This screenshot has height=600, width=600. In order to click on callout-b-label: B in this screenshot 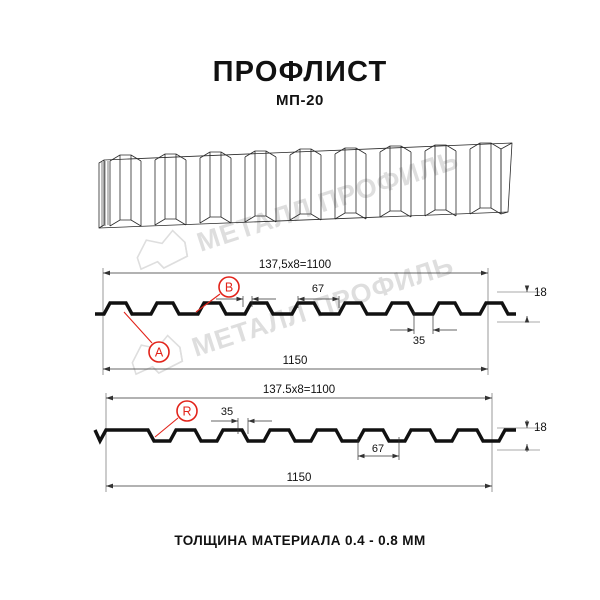, I will do `click(229, 288)`.